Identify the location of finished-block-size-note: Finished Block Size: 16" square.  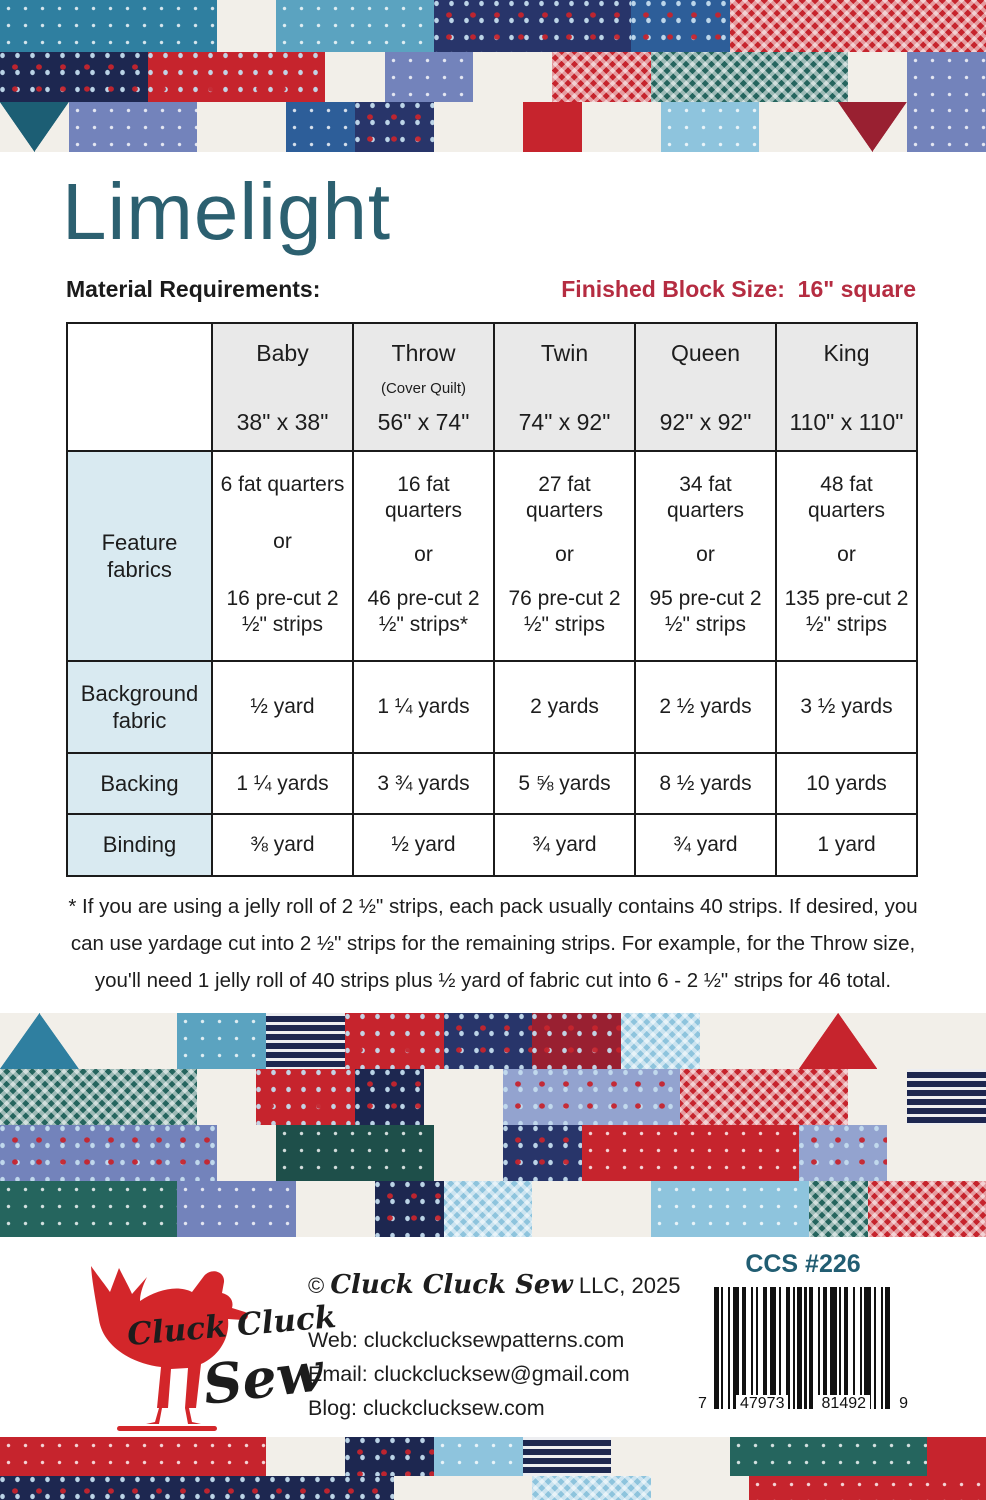
(738, 289).